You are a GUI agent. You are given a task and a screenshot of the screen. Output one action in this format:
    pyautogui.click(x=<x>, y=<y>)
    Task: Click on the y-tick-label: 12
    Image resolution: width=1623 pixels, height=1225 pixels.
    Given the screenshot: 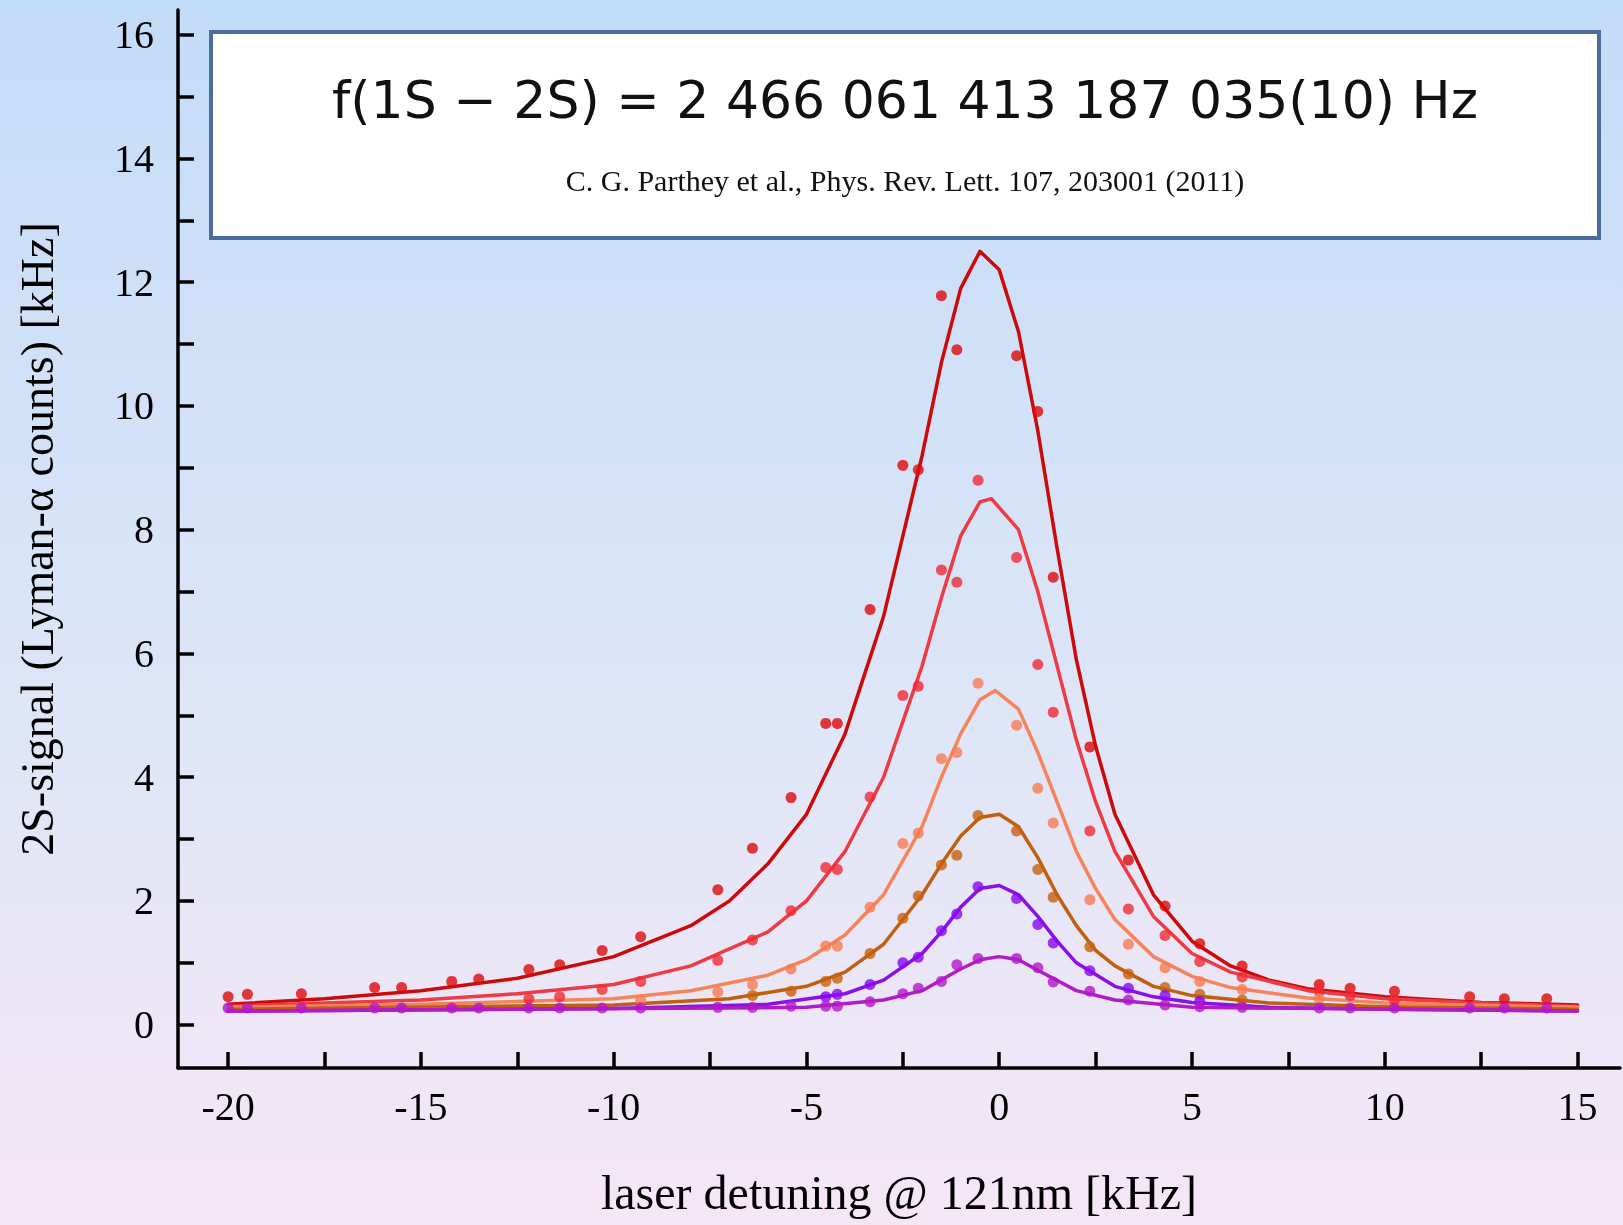 What is the action you would take?
    pyautogui.click(x=134, y=282)
    